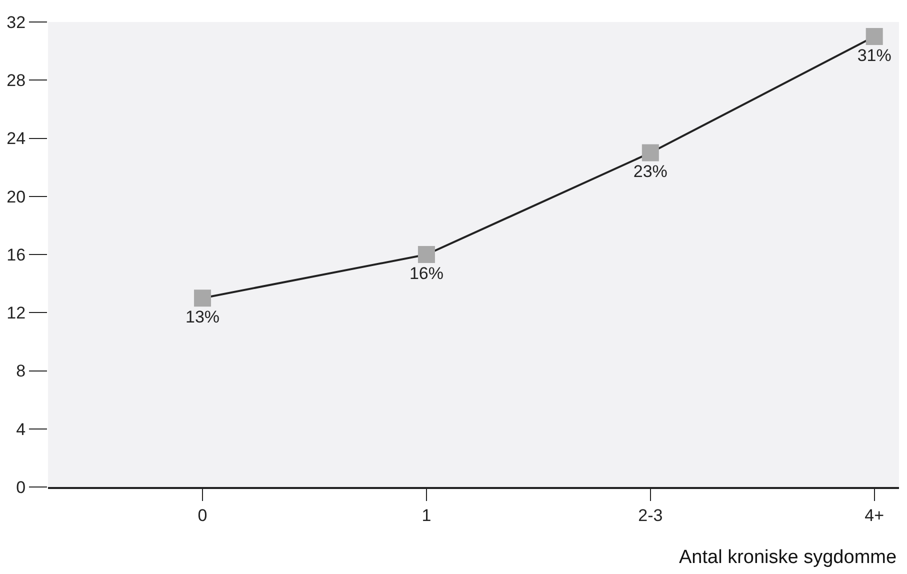 The height and width of the screenshot is (574, 907). I want to click on data-label: 31%, so click(874, 55).